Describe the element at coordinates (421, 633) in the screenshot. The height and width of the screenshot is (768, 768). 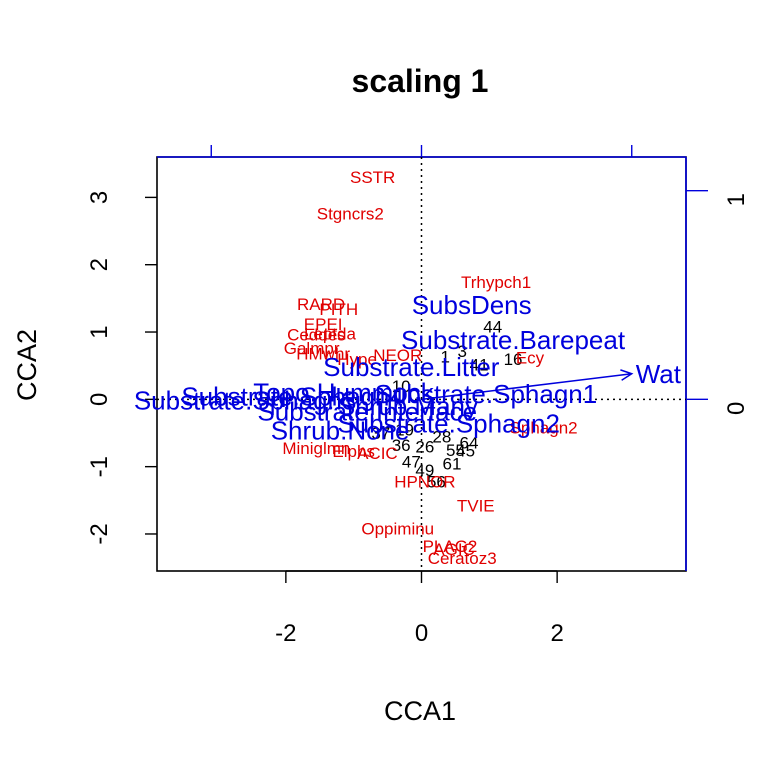
I see `x-tick-label: 0` at that location.